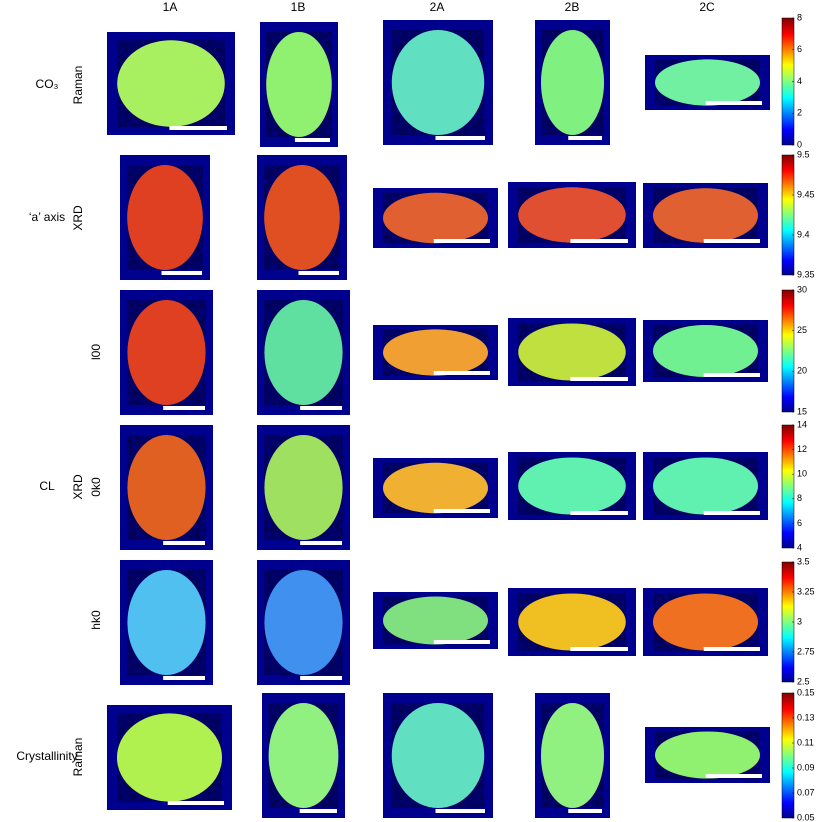 This screenshot has height=822, width=817. What do you see at coordinates (799, 49) in the screenshot?
I see `colorbar-tick-label: 6` at bounding box center [799, 49].